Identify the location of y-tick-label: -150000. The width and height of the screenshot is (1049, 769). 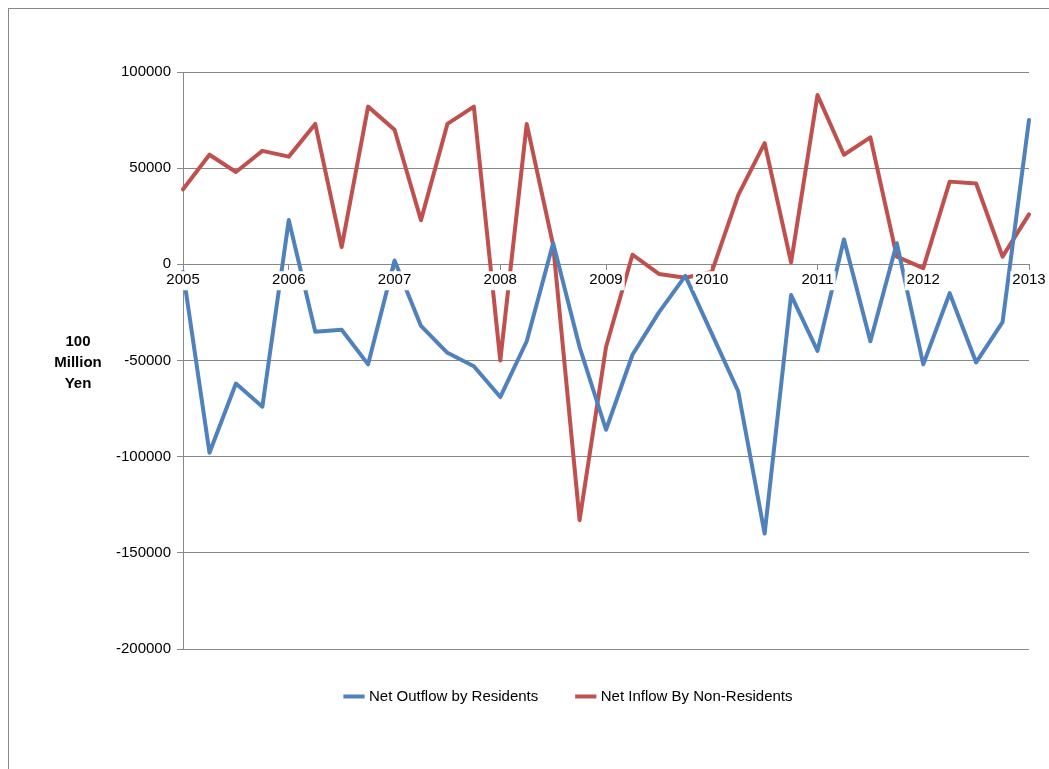
(143, 551).